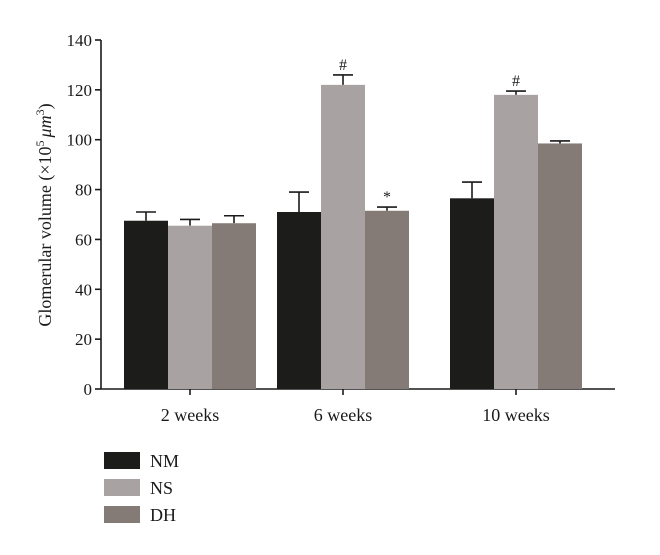 The image size is (660, 555). What do you see at coordinates (83, 339) in the screenshot?
I see `y-tick-label: 20` at bounding box center [83, 339].